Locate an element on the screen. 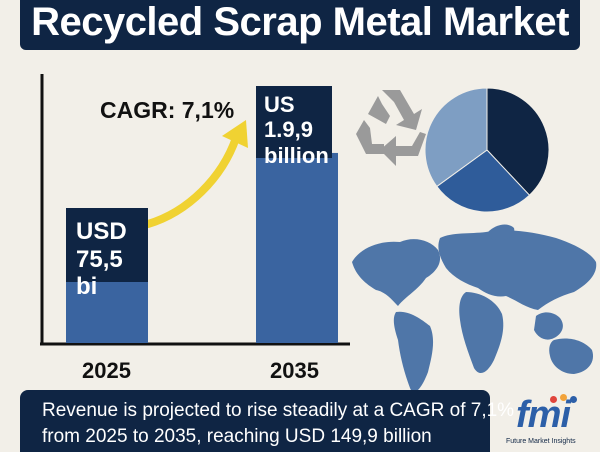 This screenshot has height=452, width=600. logo-letters: fmi is located at coordinates (543, 415).